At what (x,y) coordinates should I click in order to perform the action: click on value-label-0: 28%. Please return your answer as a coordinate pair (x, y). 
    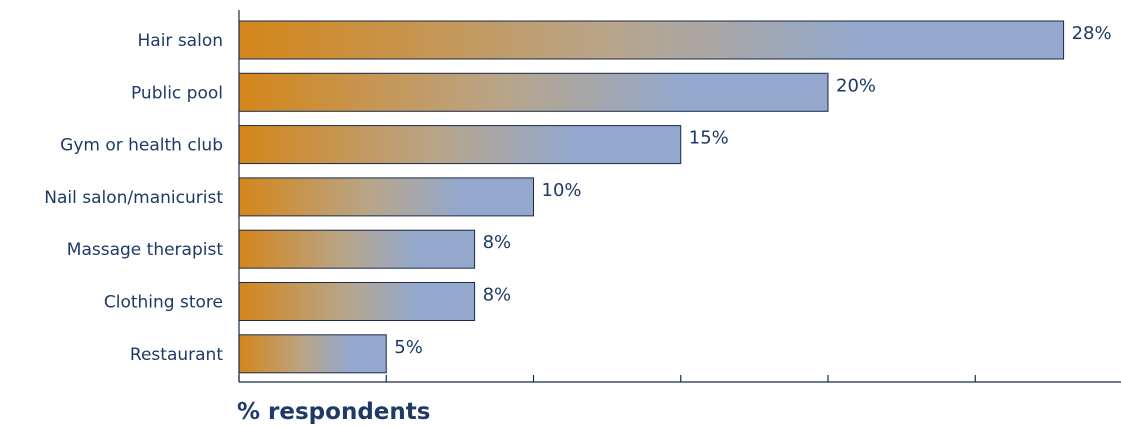
    Looking at the image, I should click on (1092, 33).